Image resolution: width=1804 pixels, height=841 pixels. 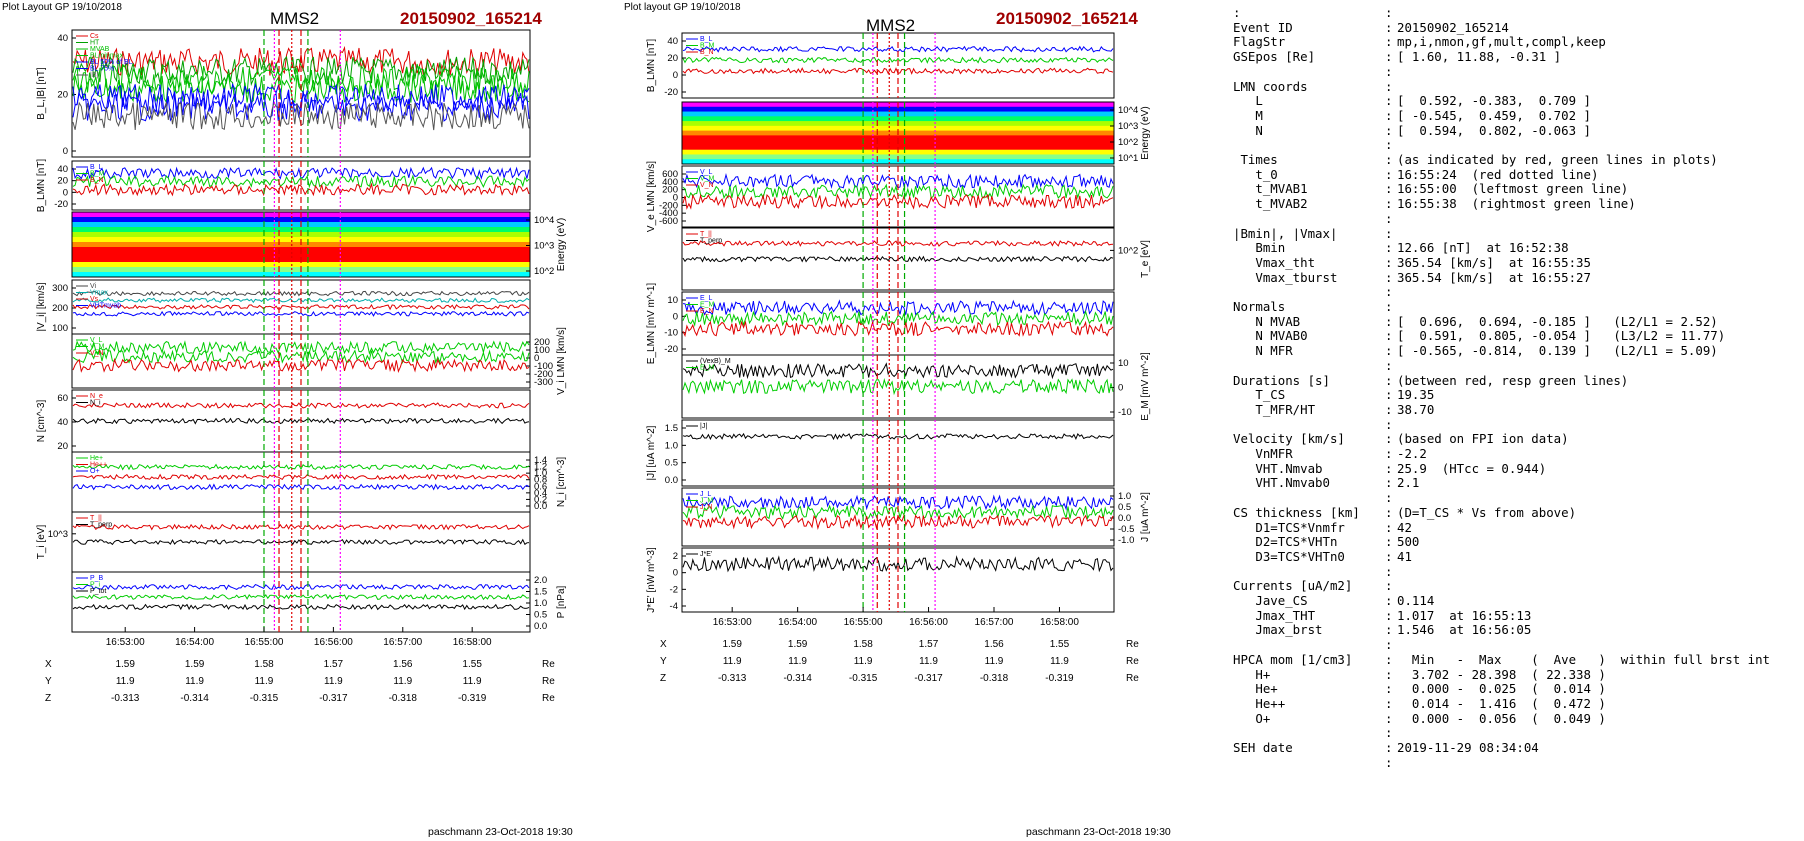 I want to click on left-legend-entry: BL 75%, so click(x=102, y=69).